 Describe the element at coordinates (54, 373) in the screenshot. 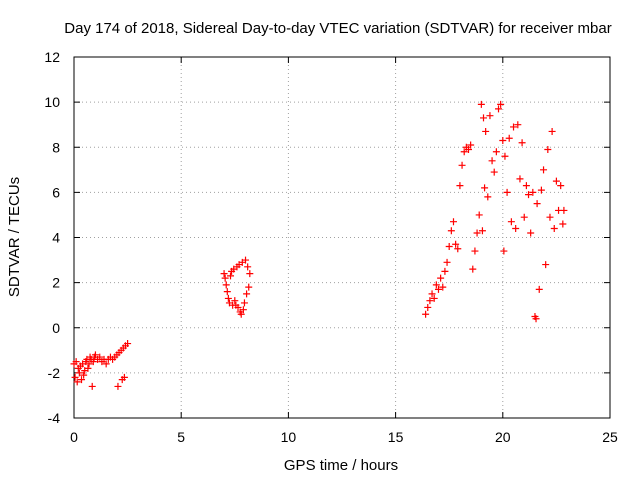

I see `y-tick-label: -2` at that location.